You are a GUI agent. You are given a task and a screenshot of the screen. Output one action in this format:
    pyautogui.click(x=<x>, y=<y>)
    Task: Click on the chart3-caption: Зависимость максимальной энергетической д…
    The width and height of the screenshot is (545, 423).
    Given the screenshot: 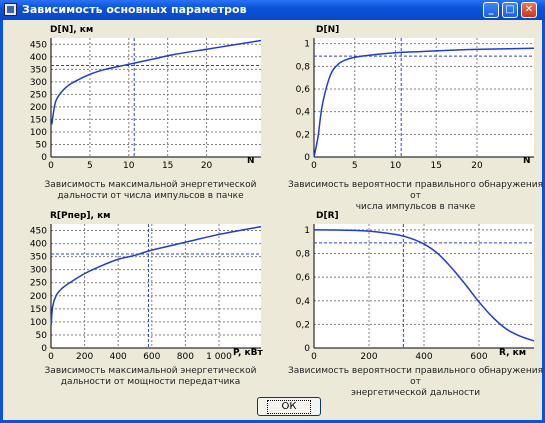 What is the action you would take?
    pyautogui.click(x=150, y=376)
    